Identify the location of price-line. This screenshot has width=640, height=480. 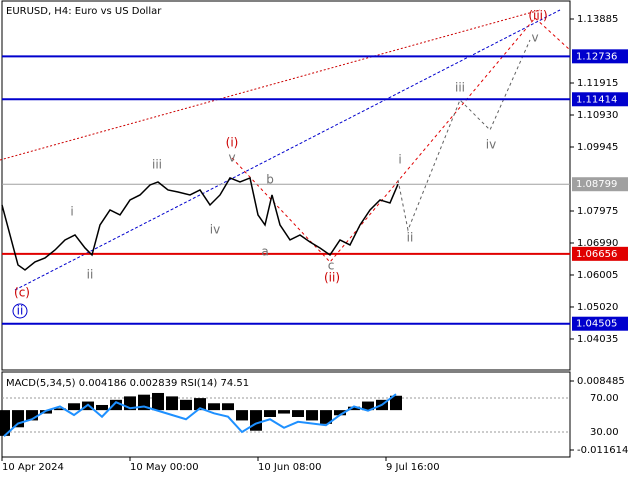
(200, 223).